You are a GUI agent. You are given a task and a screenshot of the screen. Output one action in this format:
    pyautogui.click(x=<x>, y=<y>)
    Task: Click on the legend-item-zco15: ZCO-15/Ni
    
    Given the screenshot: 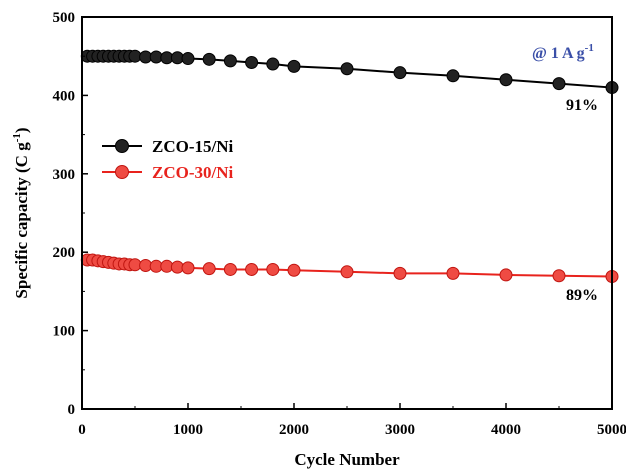 What is the action you would take?
    pyautogui.click(x=168, y=146)
    